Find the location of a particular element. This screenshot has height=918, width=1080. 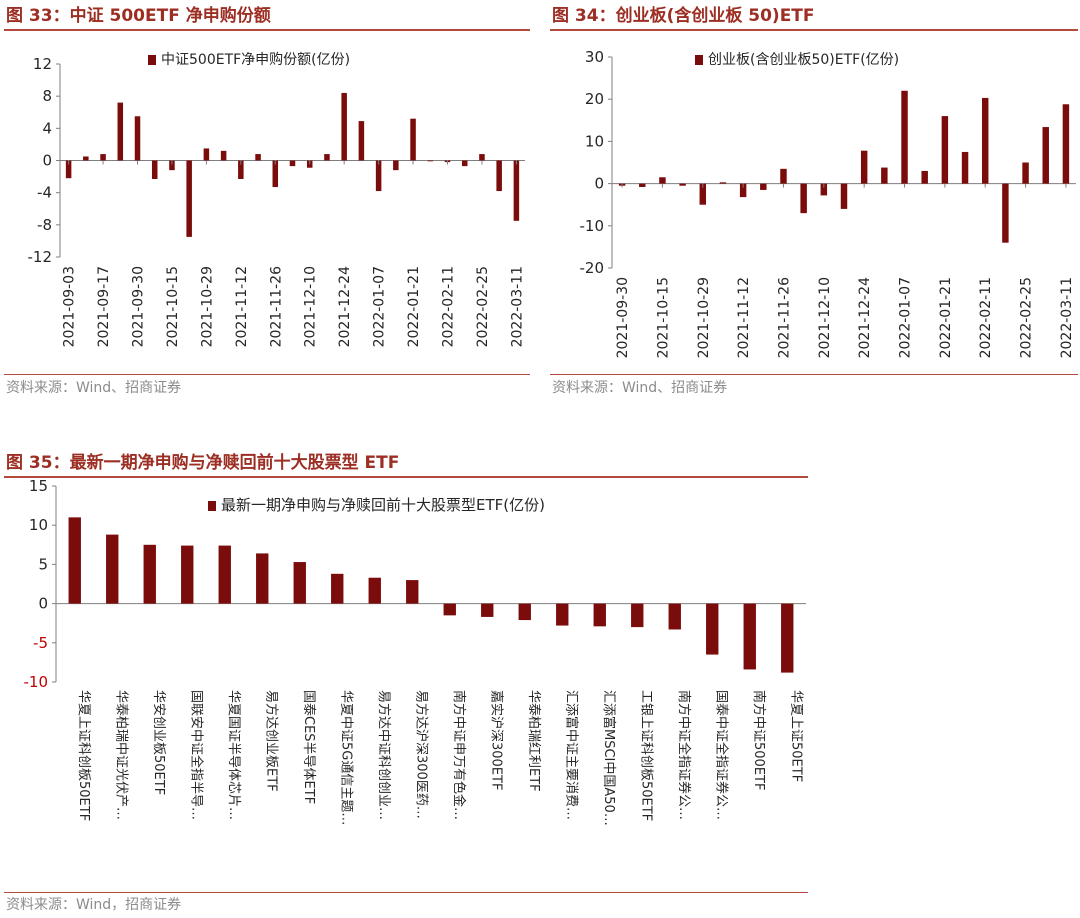

x-tick-label: 2021-12-24 is located at coordinates (865, 317).